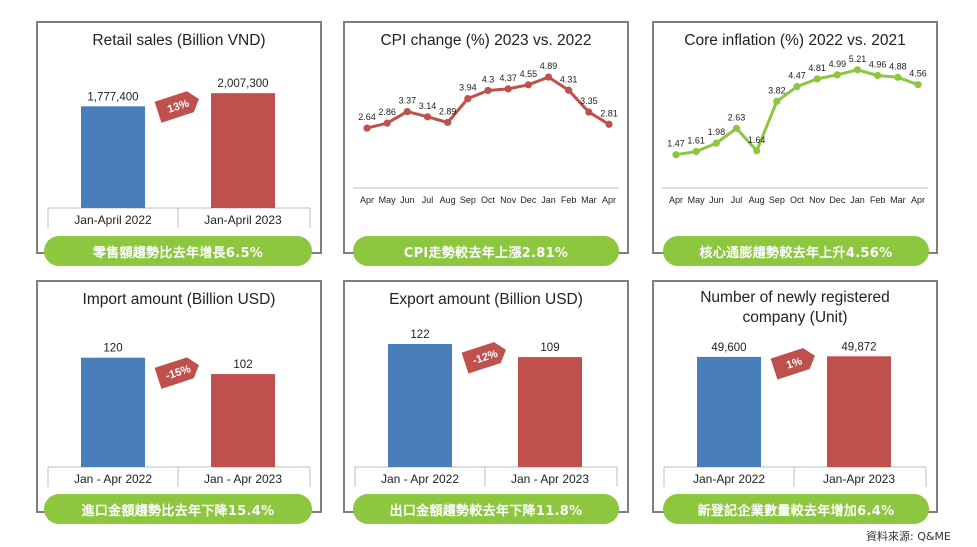 Image resolution: width=977 pixels, height=547 pixels. I want to click on data-label: 1.47, so click(676, 144).